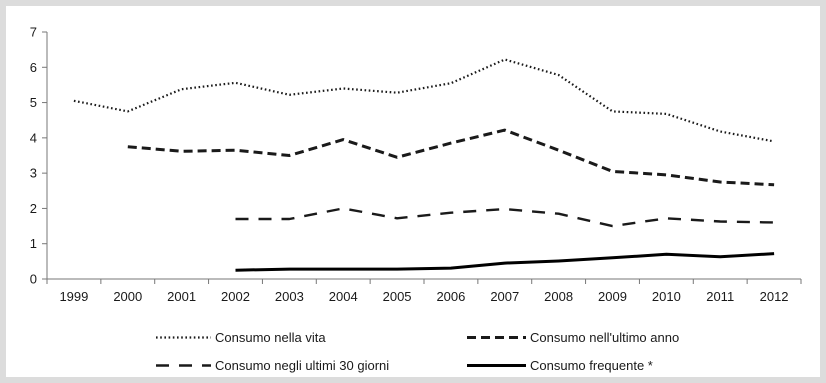  Describe the element at coordinates (127, 296) in the screenshot. I see `x-tick-label: 2000` at that location.